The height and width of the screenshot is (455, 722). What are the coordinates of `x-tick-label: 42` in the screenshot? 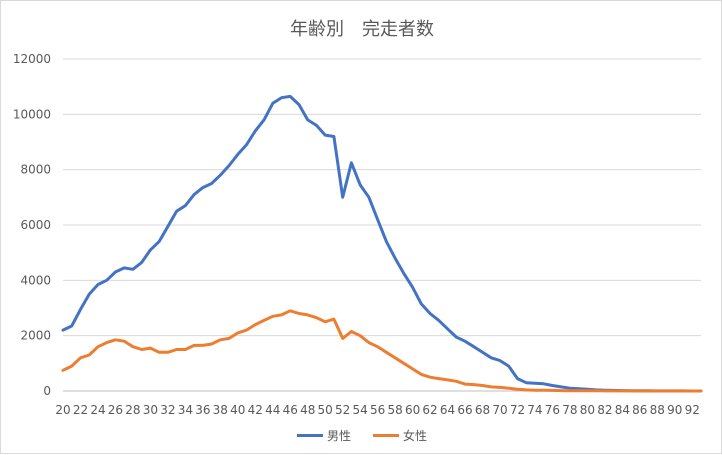 It's located at (255, 410).